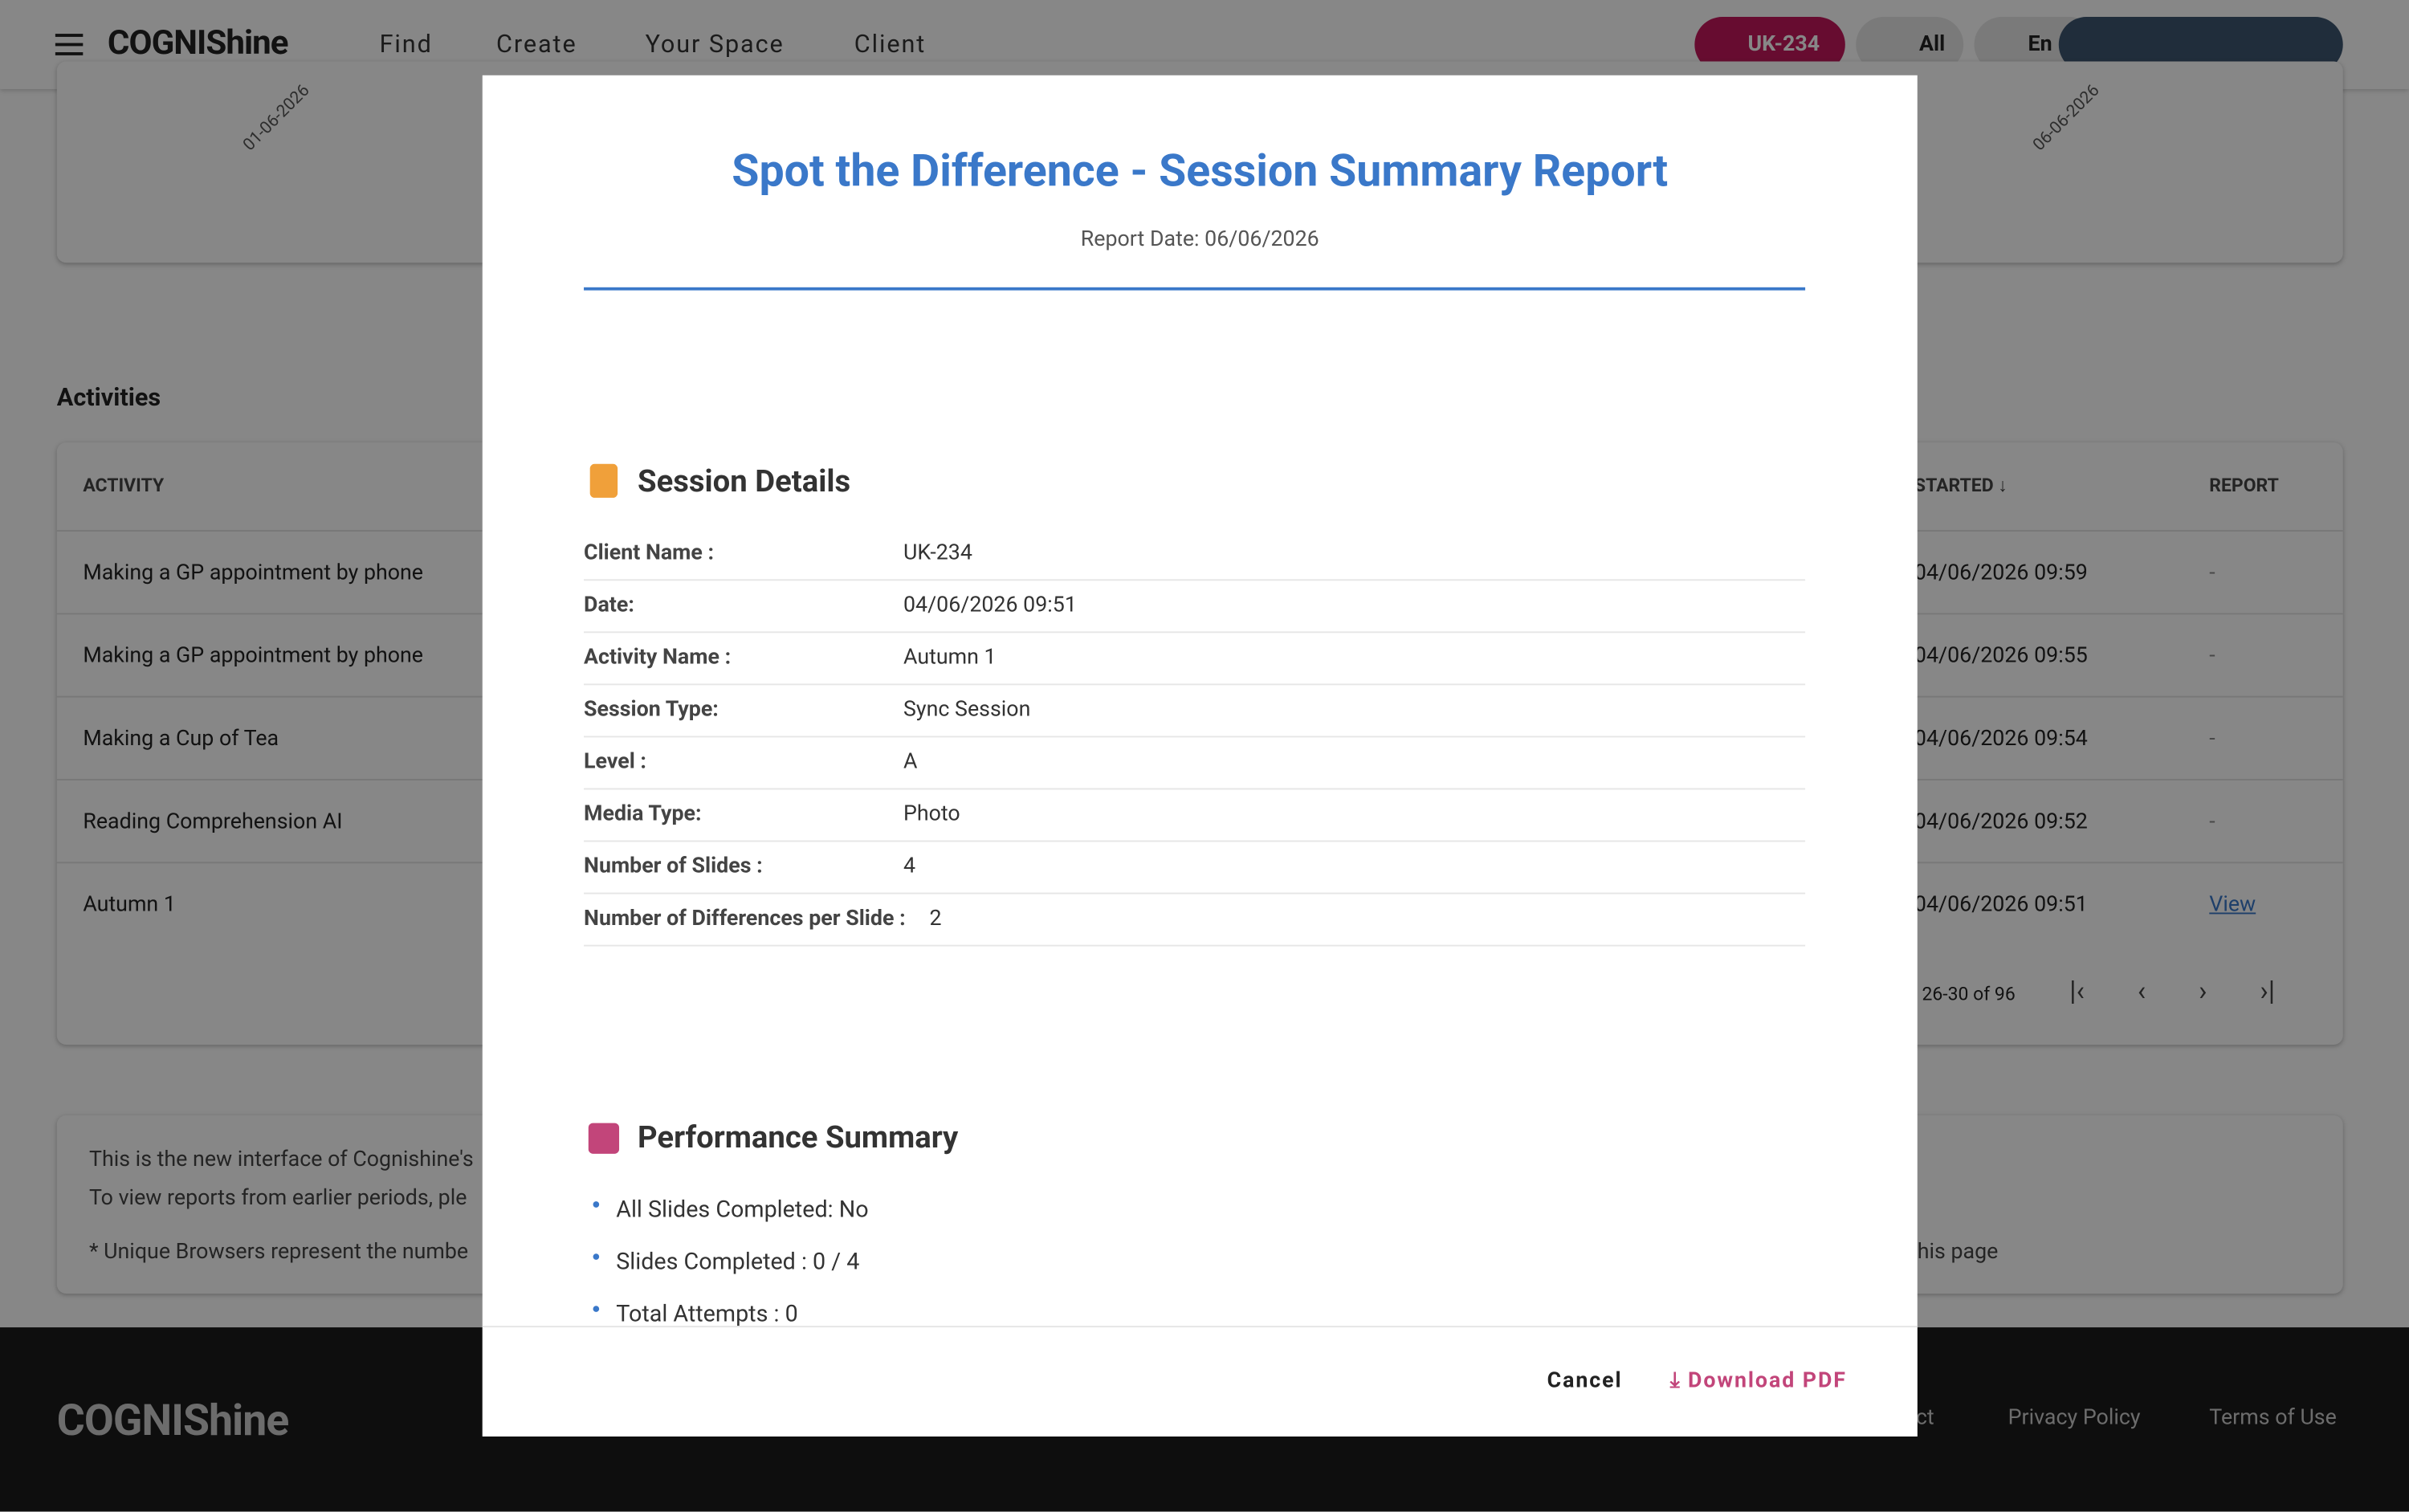 The height and width of the screenshot is (1512, 2409). What do you see at coordinates (1784, 45) in the screenshot?
I see `client-chip-text: UK-234` at bounding box center [1784, 45].